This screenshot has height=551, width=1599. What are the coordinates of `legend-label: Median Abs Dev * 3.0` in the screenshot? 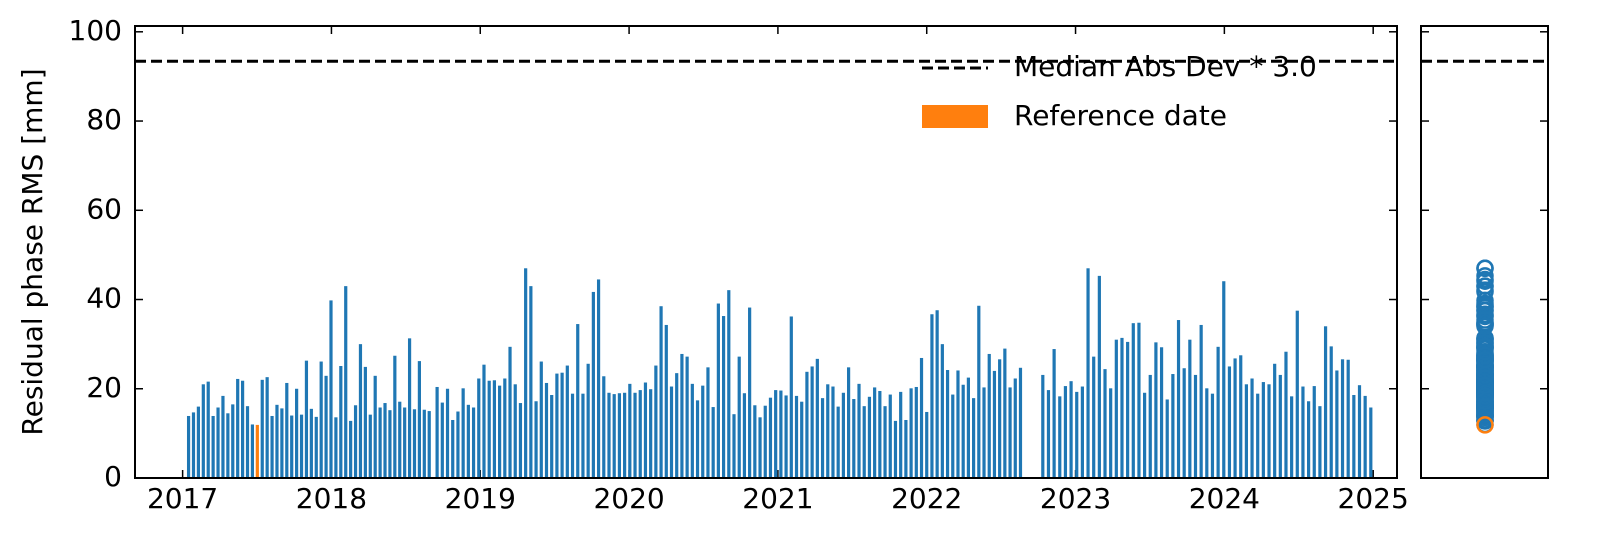 It's located at (1165, 66).